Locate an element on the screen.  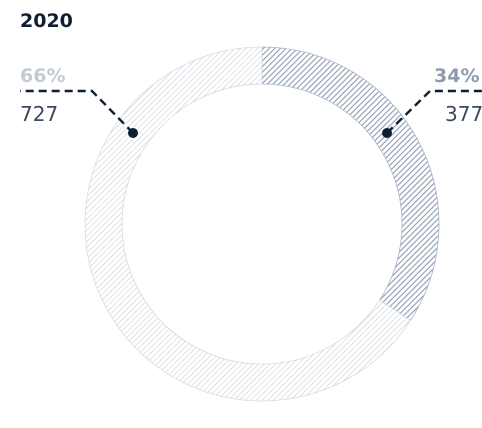
slice-count-label-2: 727 is located at coordinates (39, 114).